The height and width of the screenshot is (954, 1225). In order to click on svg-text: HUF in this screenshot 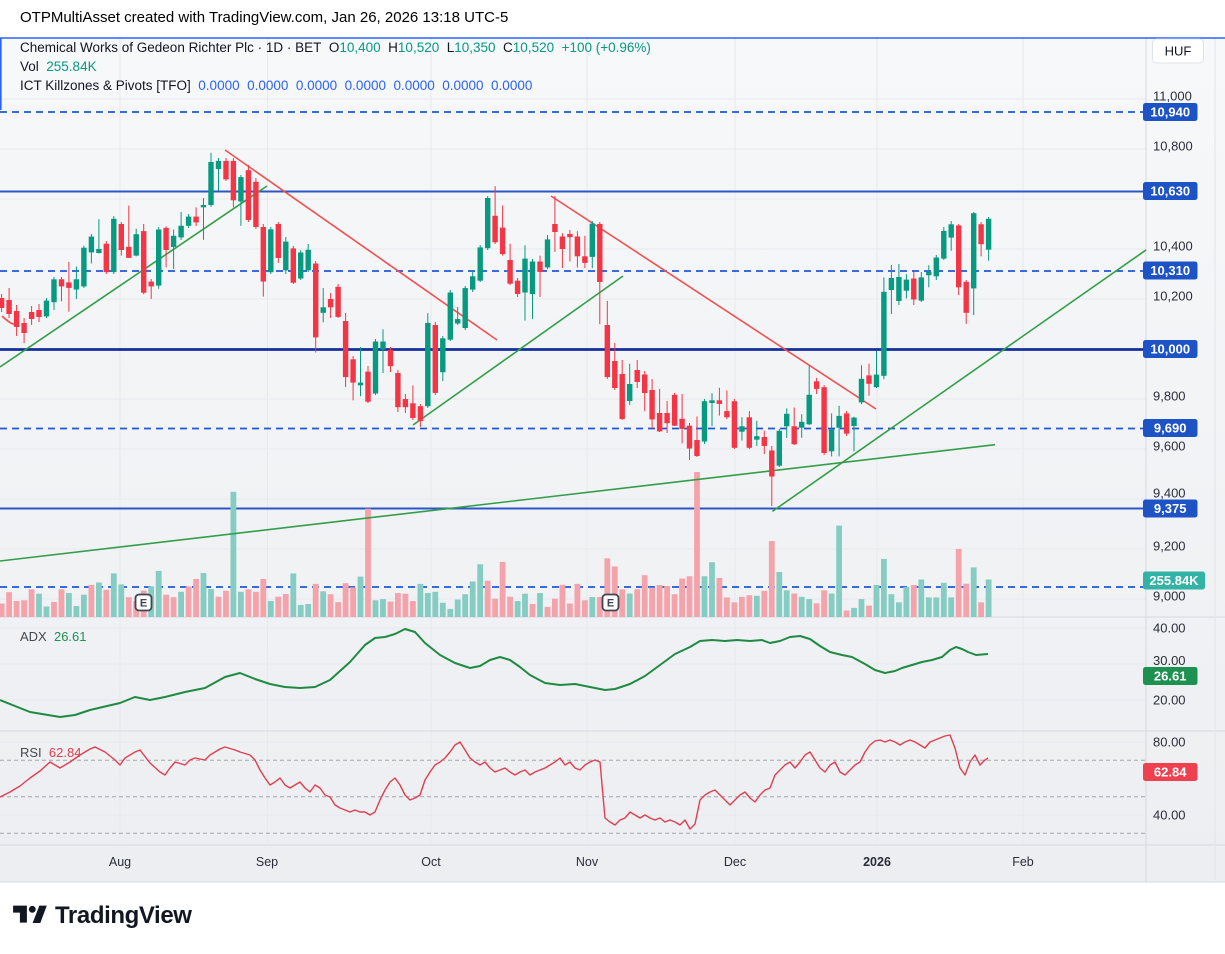, I will do `click(1178, 51)`.